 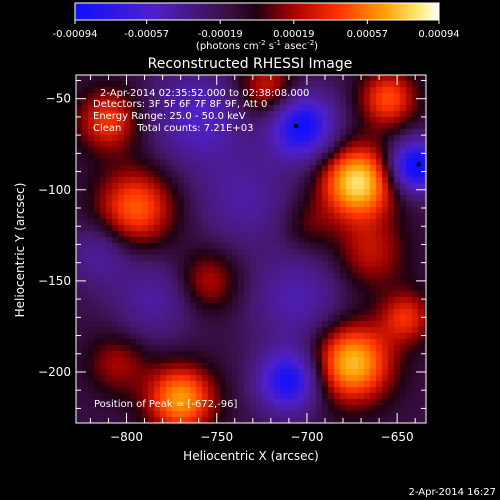 What do you see at coordinates (220, 34) in the screenshot?
I see `colorbar-tick-label: -0.00019` at bounding box center [220, 34].